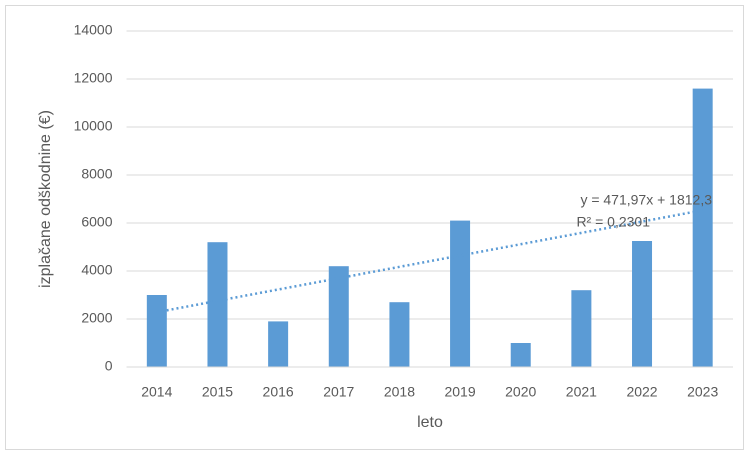 The height and width of the screenshot is (455, 749). Describe the element at coordinates (93, 78) in the screenshot. I see `y-tick-label: 12000` at that location.